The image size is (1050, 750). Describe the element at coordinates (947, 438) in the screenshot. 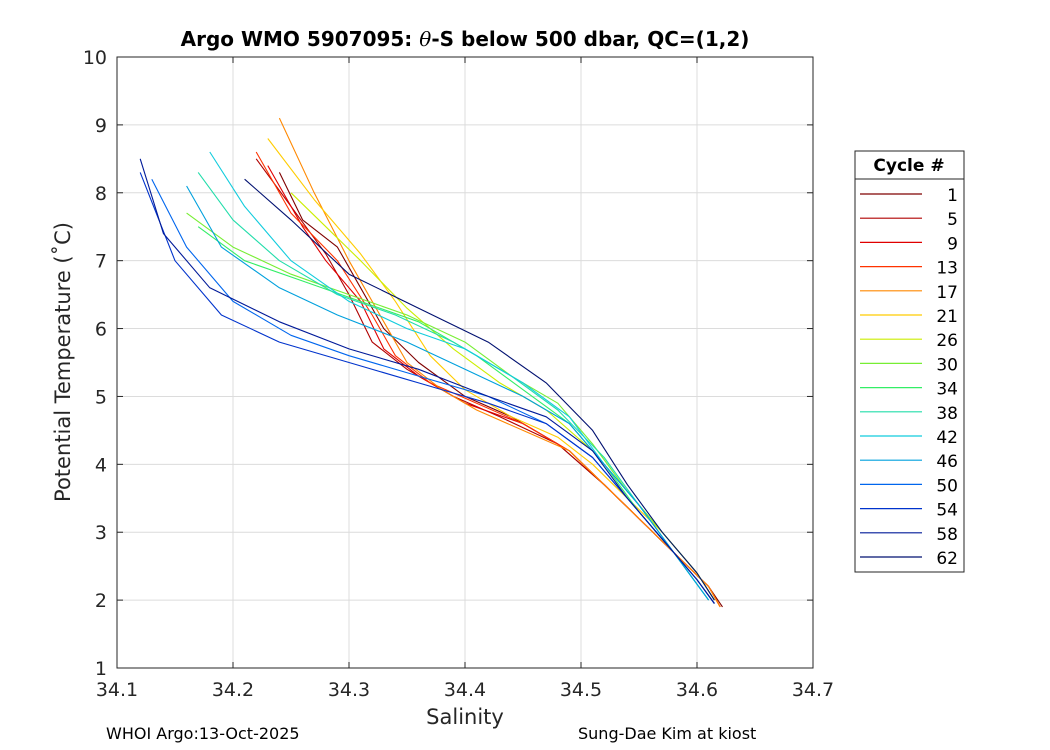

I see `legend-label: 42` at that location.